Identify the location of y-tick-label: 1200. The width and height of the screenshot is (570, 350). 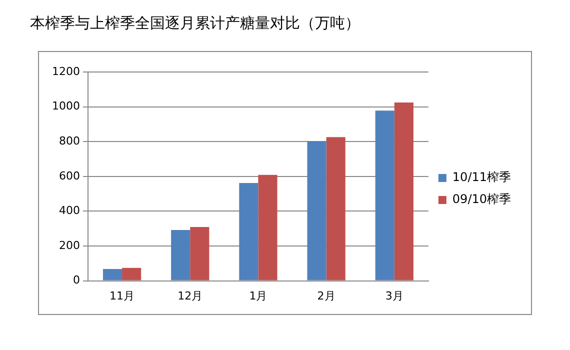
(66, 71).